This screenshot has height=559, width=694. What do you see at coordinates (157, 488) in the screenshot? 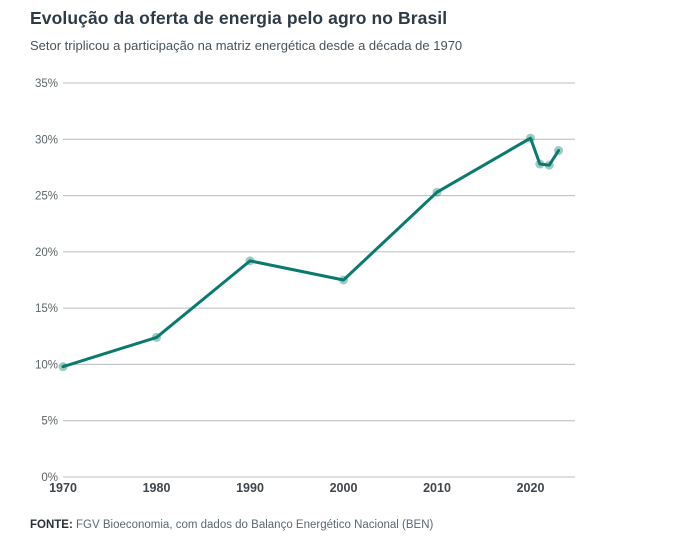
I see `x-tick-label: 1980` at bounding box center [157, 488].